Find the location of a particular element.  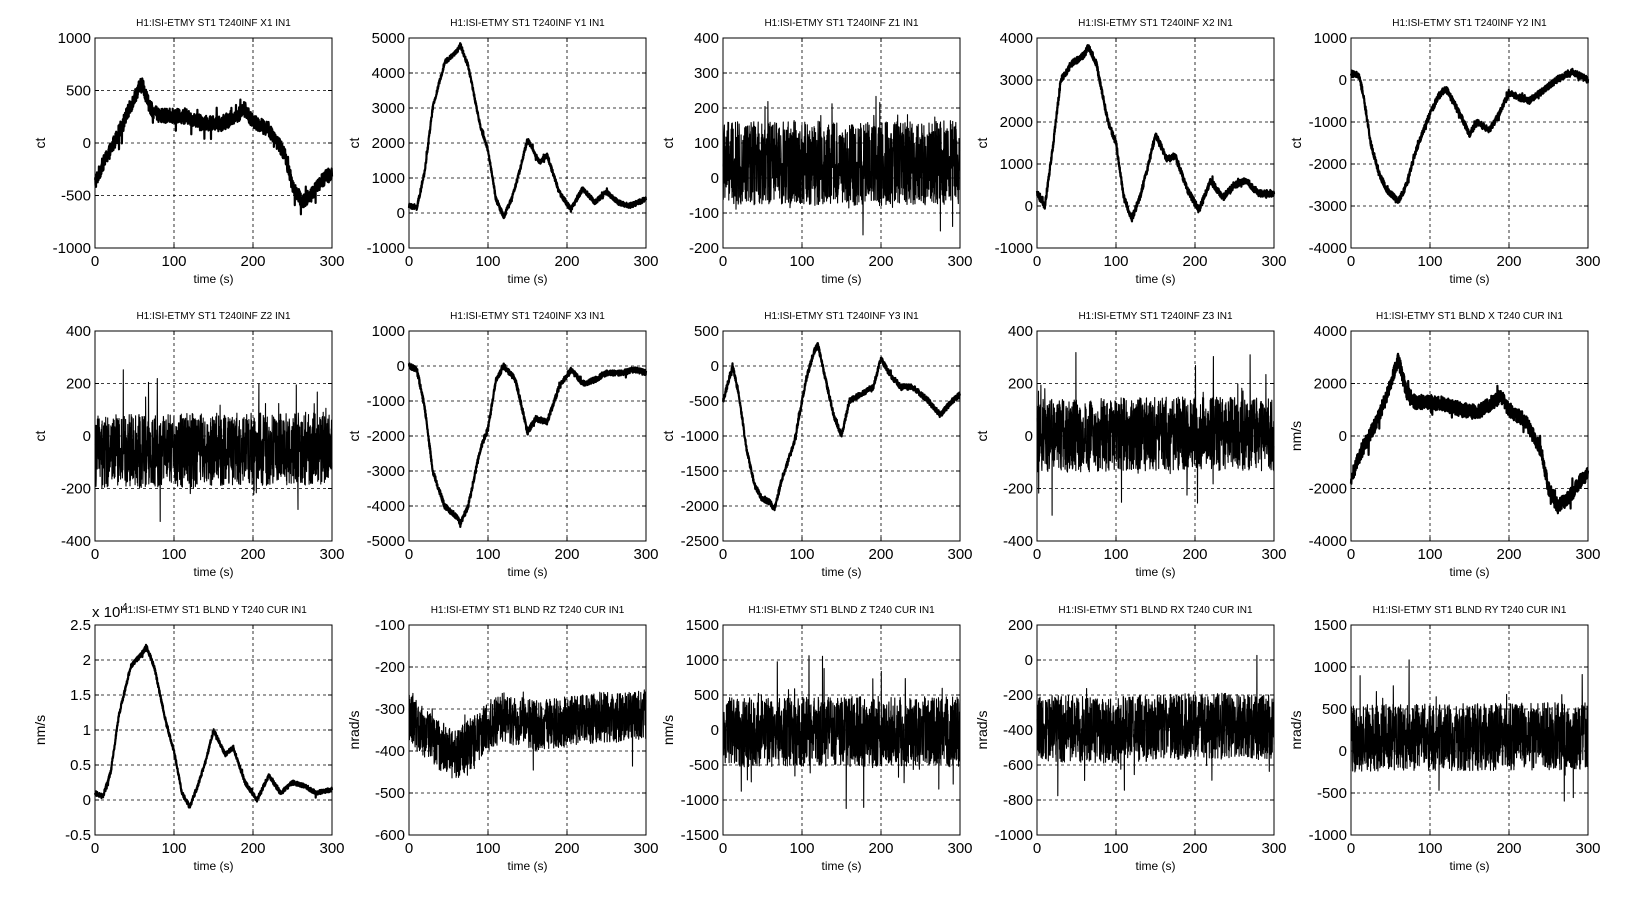

plot-title: H1:ISI-ETMY ST1 BLND RX T240 CUR IN1 is located at coordinates (1155, 610).